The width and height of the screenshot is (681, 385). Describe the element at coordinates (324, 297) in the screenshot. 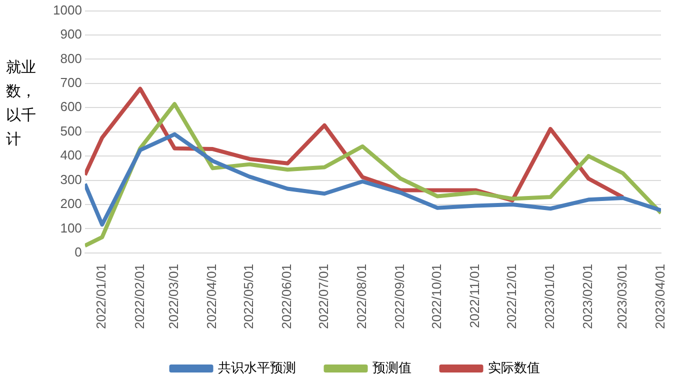

I see `x-tick-label: 2022/07/01` at that location.